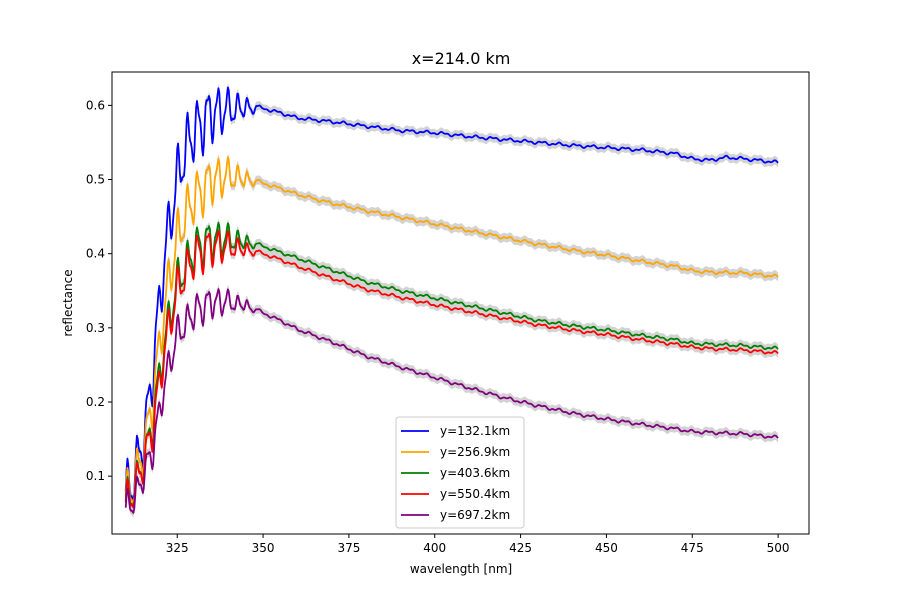 This screenshot has height=600, width=900. What do you see at coordinates (606, 548) in the screenshot?
I see `x-tick-label: 450` at bounding box center [606, 548].